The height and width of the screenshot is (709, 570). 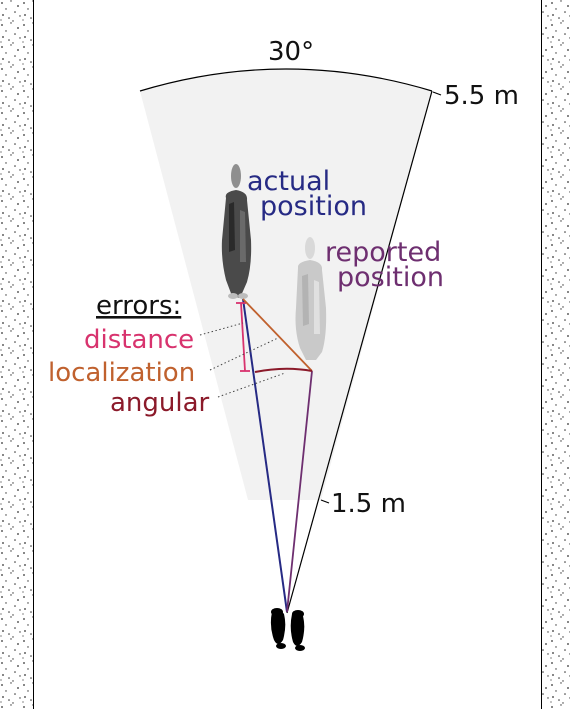 I want to click on near-range-label: 1.5 m, so click(x=368, y=504).